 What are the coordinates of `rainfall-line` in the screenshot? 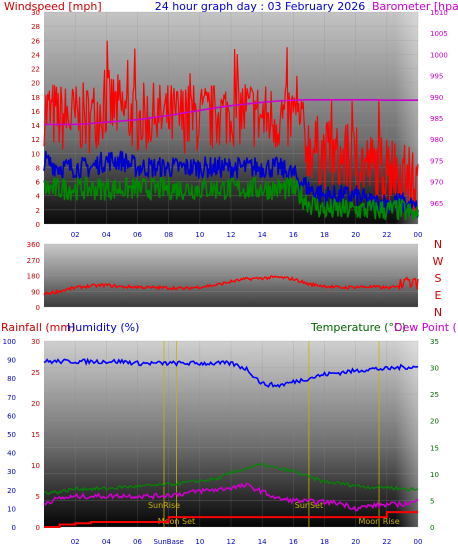 It's located at (231, 519).